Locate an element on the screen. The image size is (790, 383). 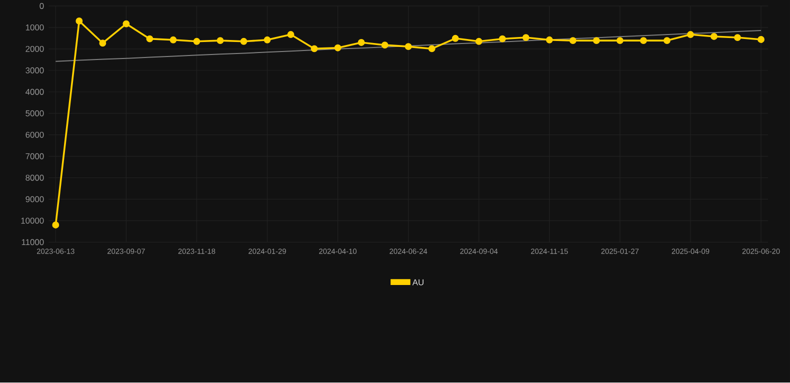
y-tick-label: 5000 is located at coordinates (35, 113).